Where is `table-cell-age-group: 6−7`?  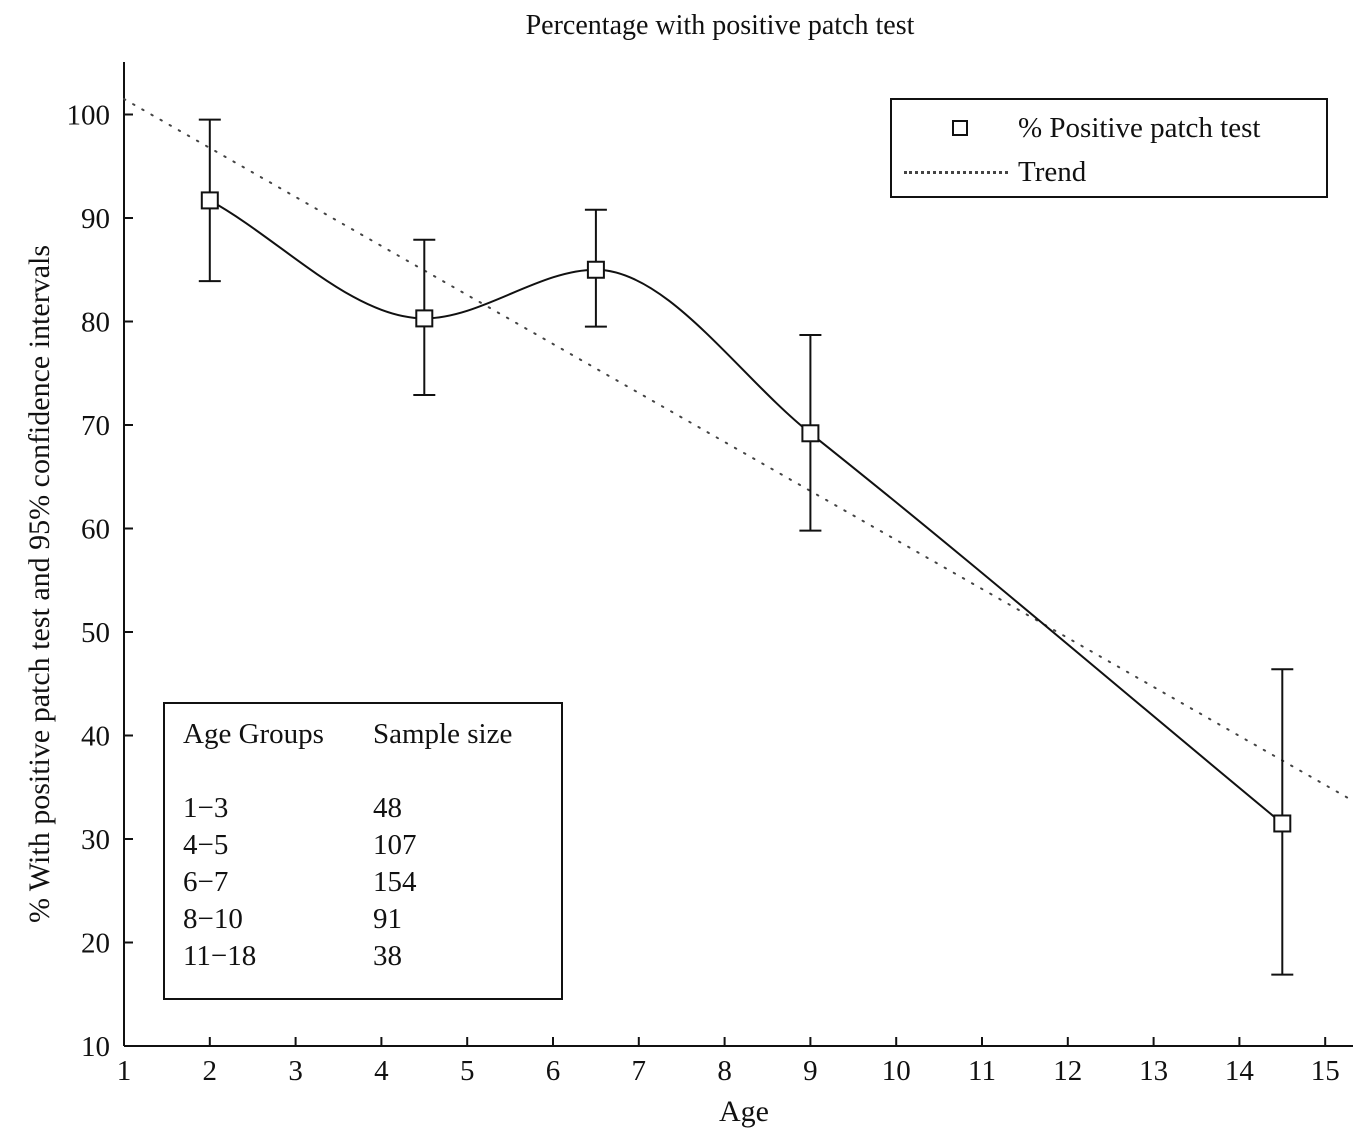
table-cell-age-group: 6−7 is located at coordinates (206, 882).